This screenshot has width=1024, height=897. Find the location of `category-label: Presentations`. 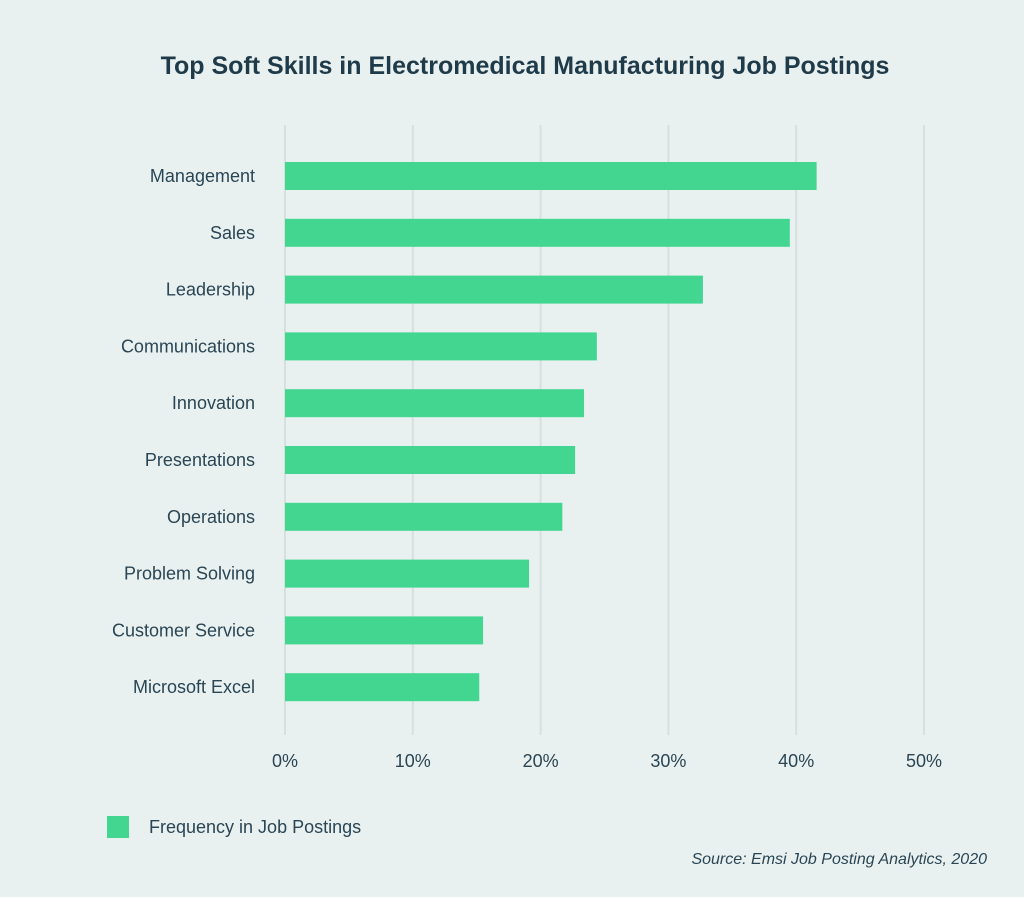

category-label: Presentations is located at coordinates (200, 460).